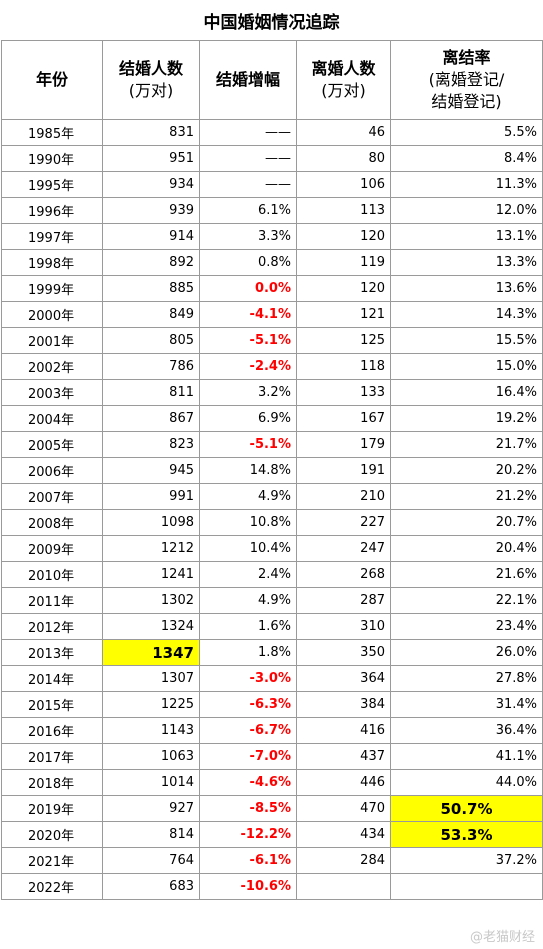  What do you see at coordinates (343, 678) in the screenshot?
I see `divorces-cell: 364` at bounding box center [343, 678].